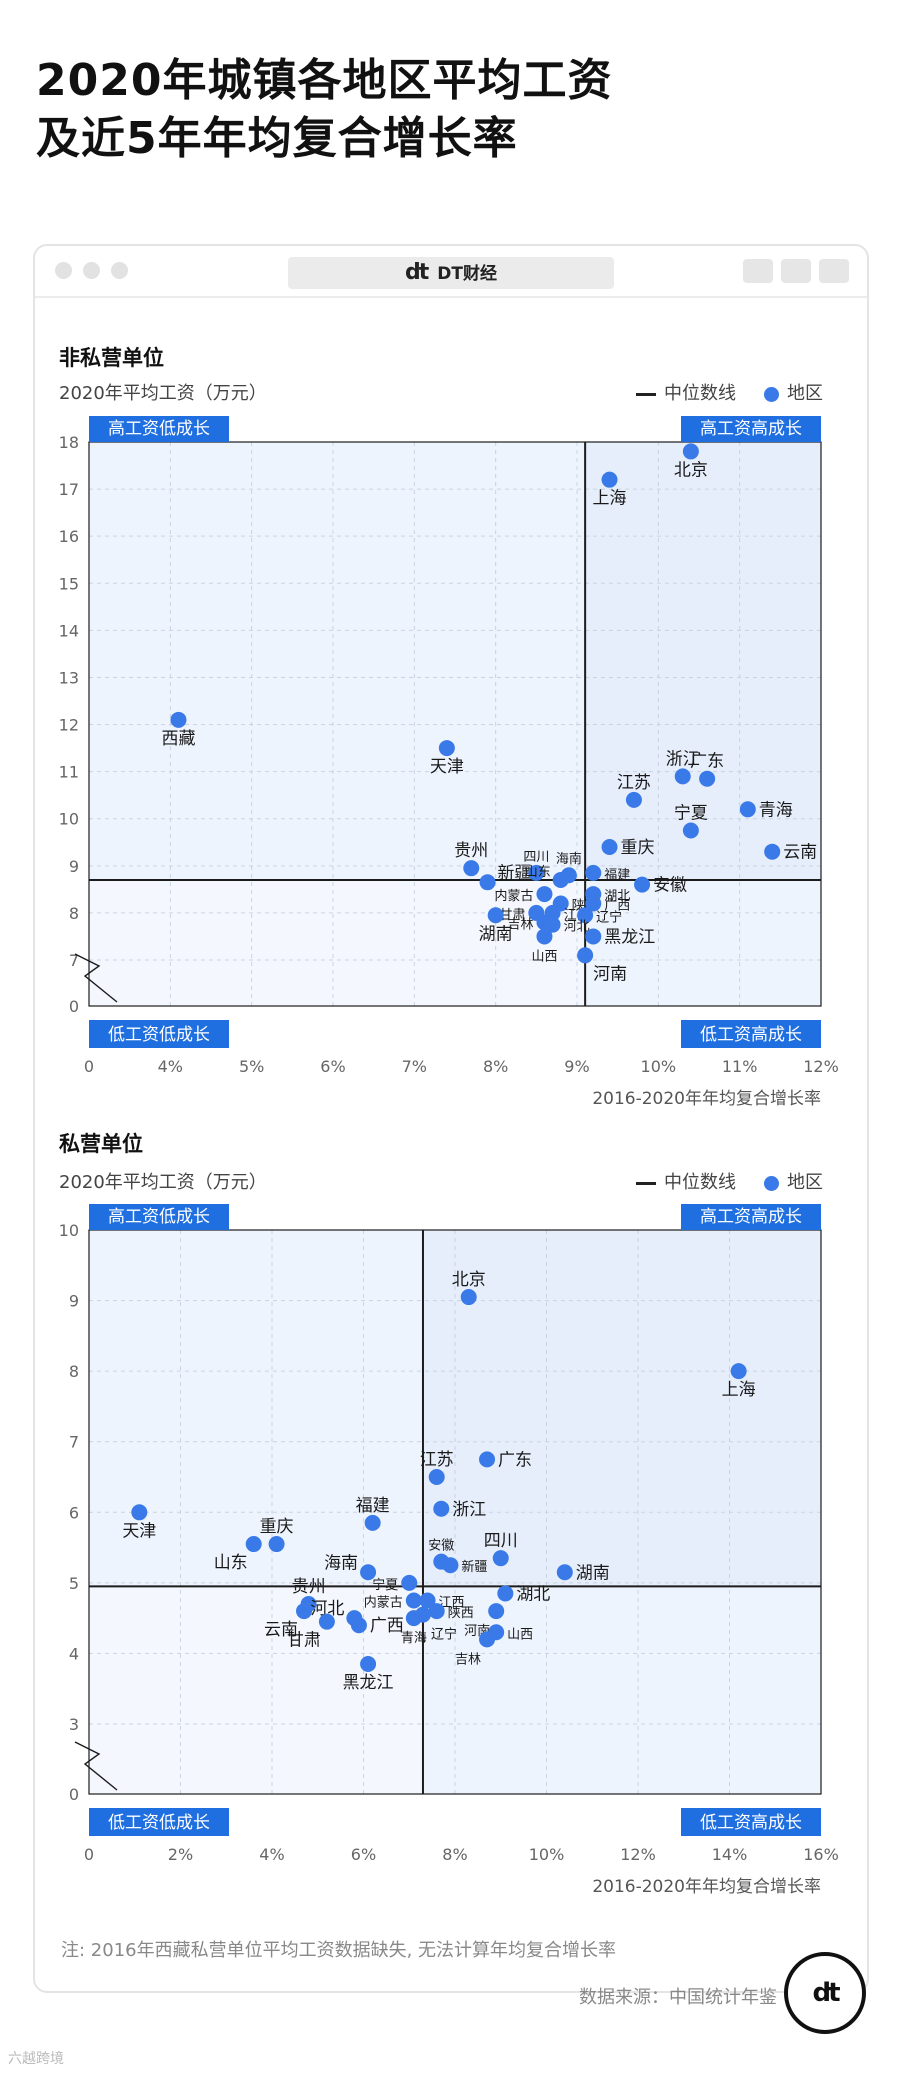 This screenshot has width=900, height=2076. I want to click on y-tick-label: 4, so click(74, 1653).